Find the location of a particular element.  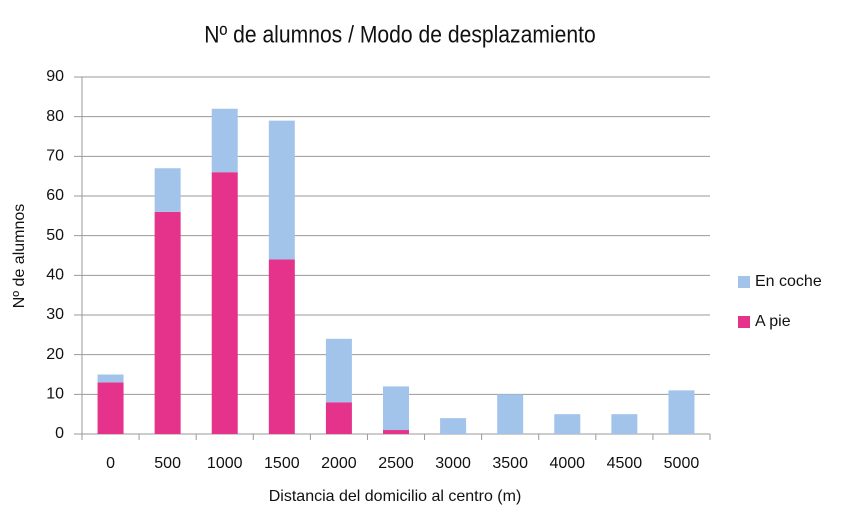

y-tick-label: 70 is located at coordinates (55, 156).